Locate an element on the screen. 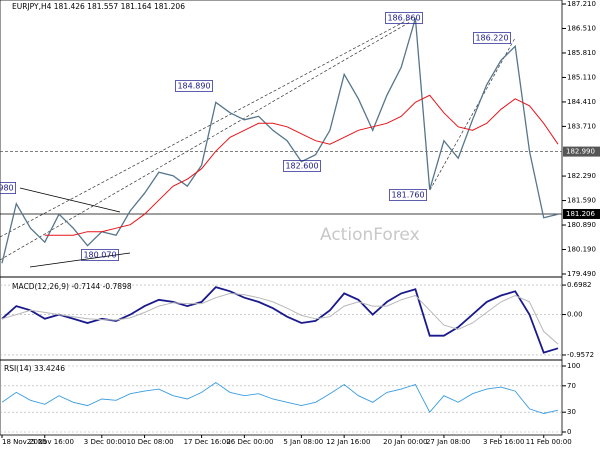 Image resolution: width=600 pixels, height=450 pixels. annotation: 184.890 is located at coordinates (193, 86).